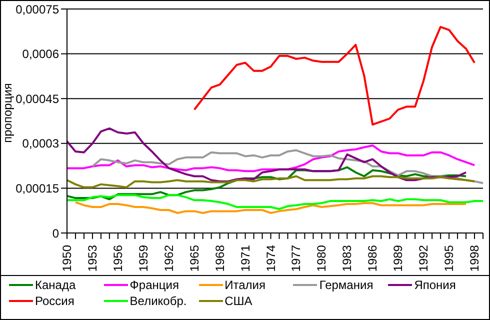  I want to click on x-tick-label: 1968, so click(219, 258).